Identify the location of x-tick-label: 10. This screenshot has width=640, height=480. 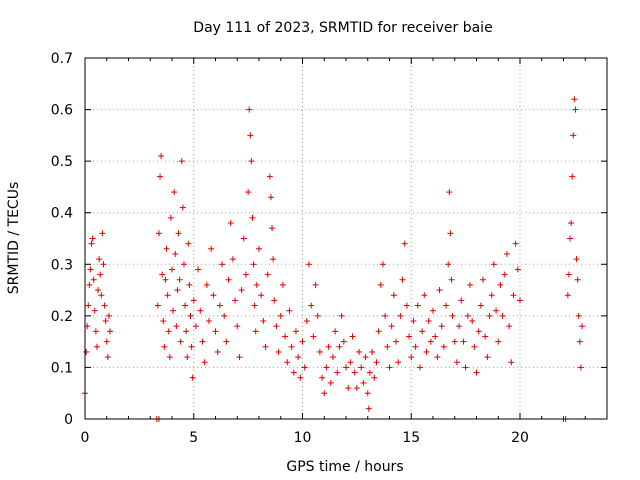
(303, 438).